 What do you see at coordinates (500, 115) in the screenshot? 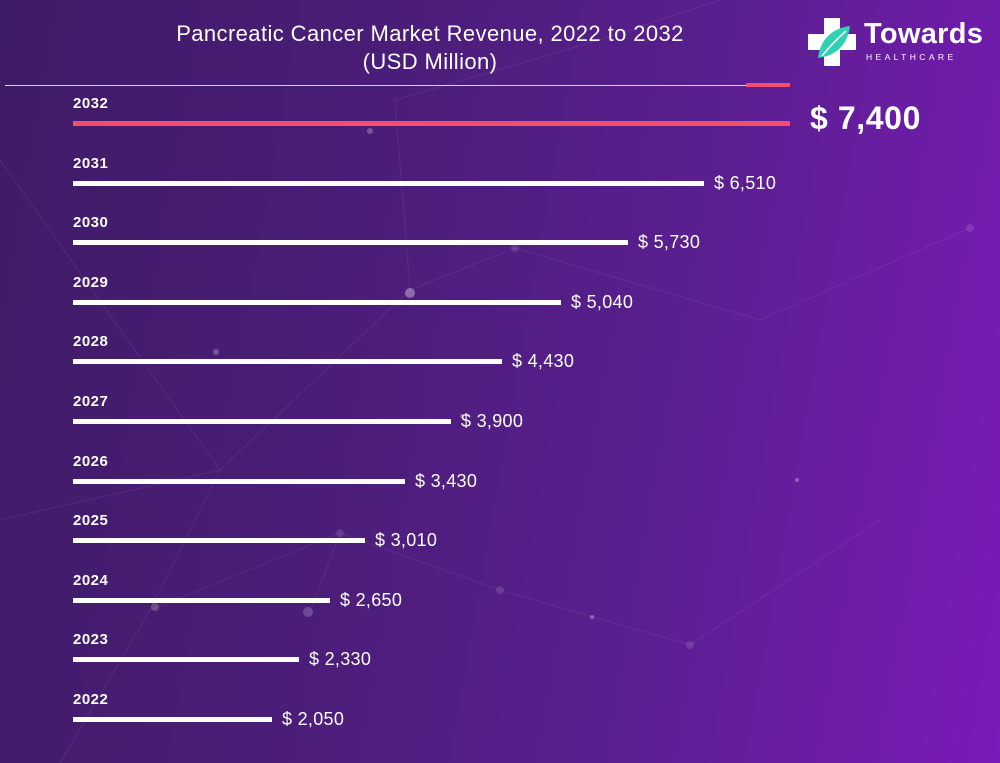
I see `bar-row-2032: 2032 $ 7,400` at bounding box center [500, 115].